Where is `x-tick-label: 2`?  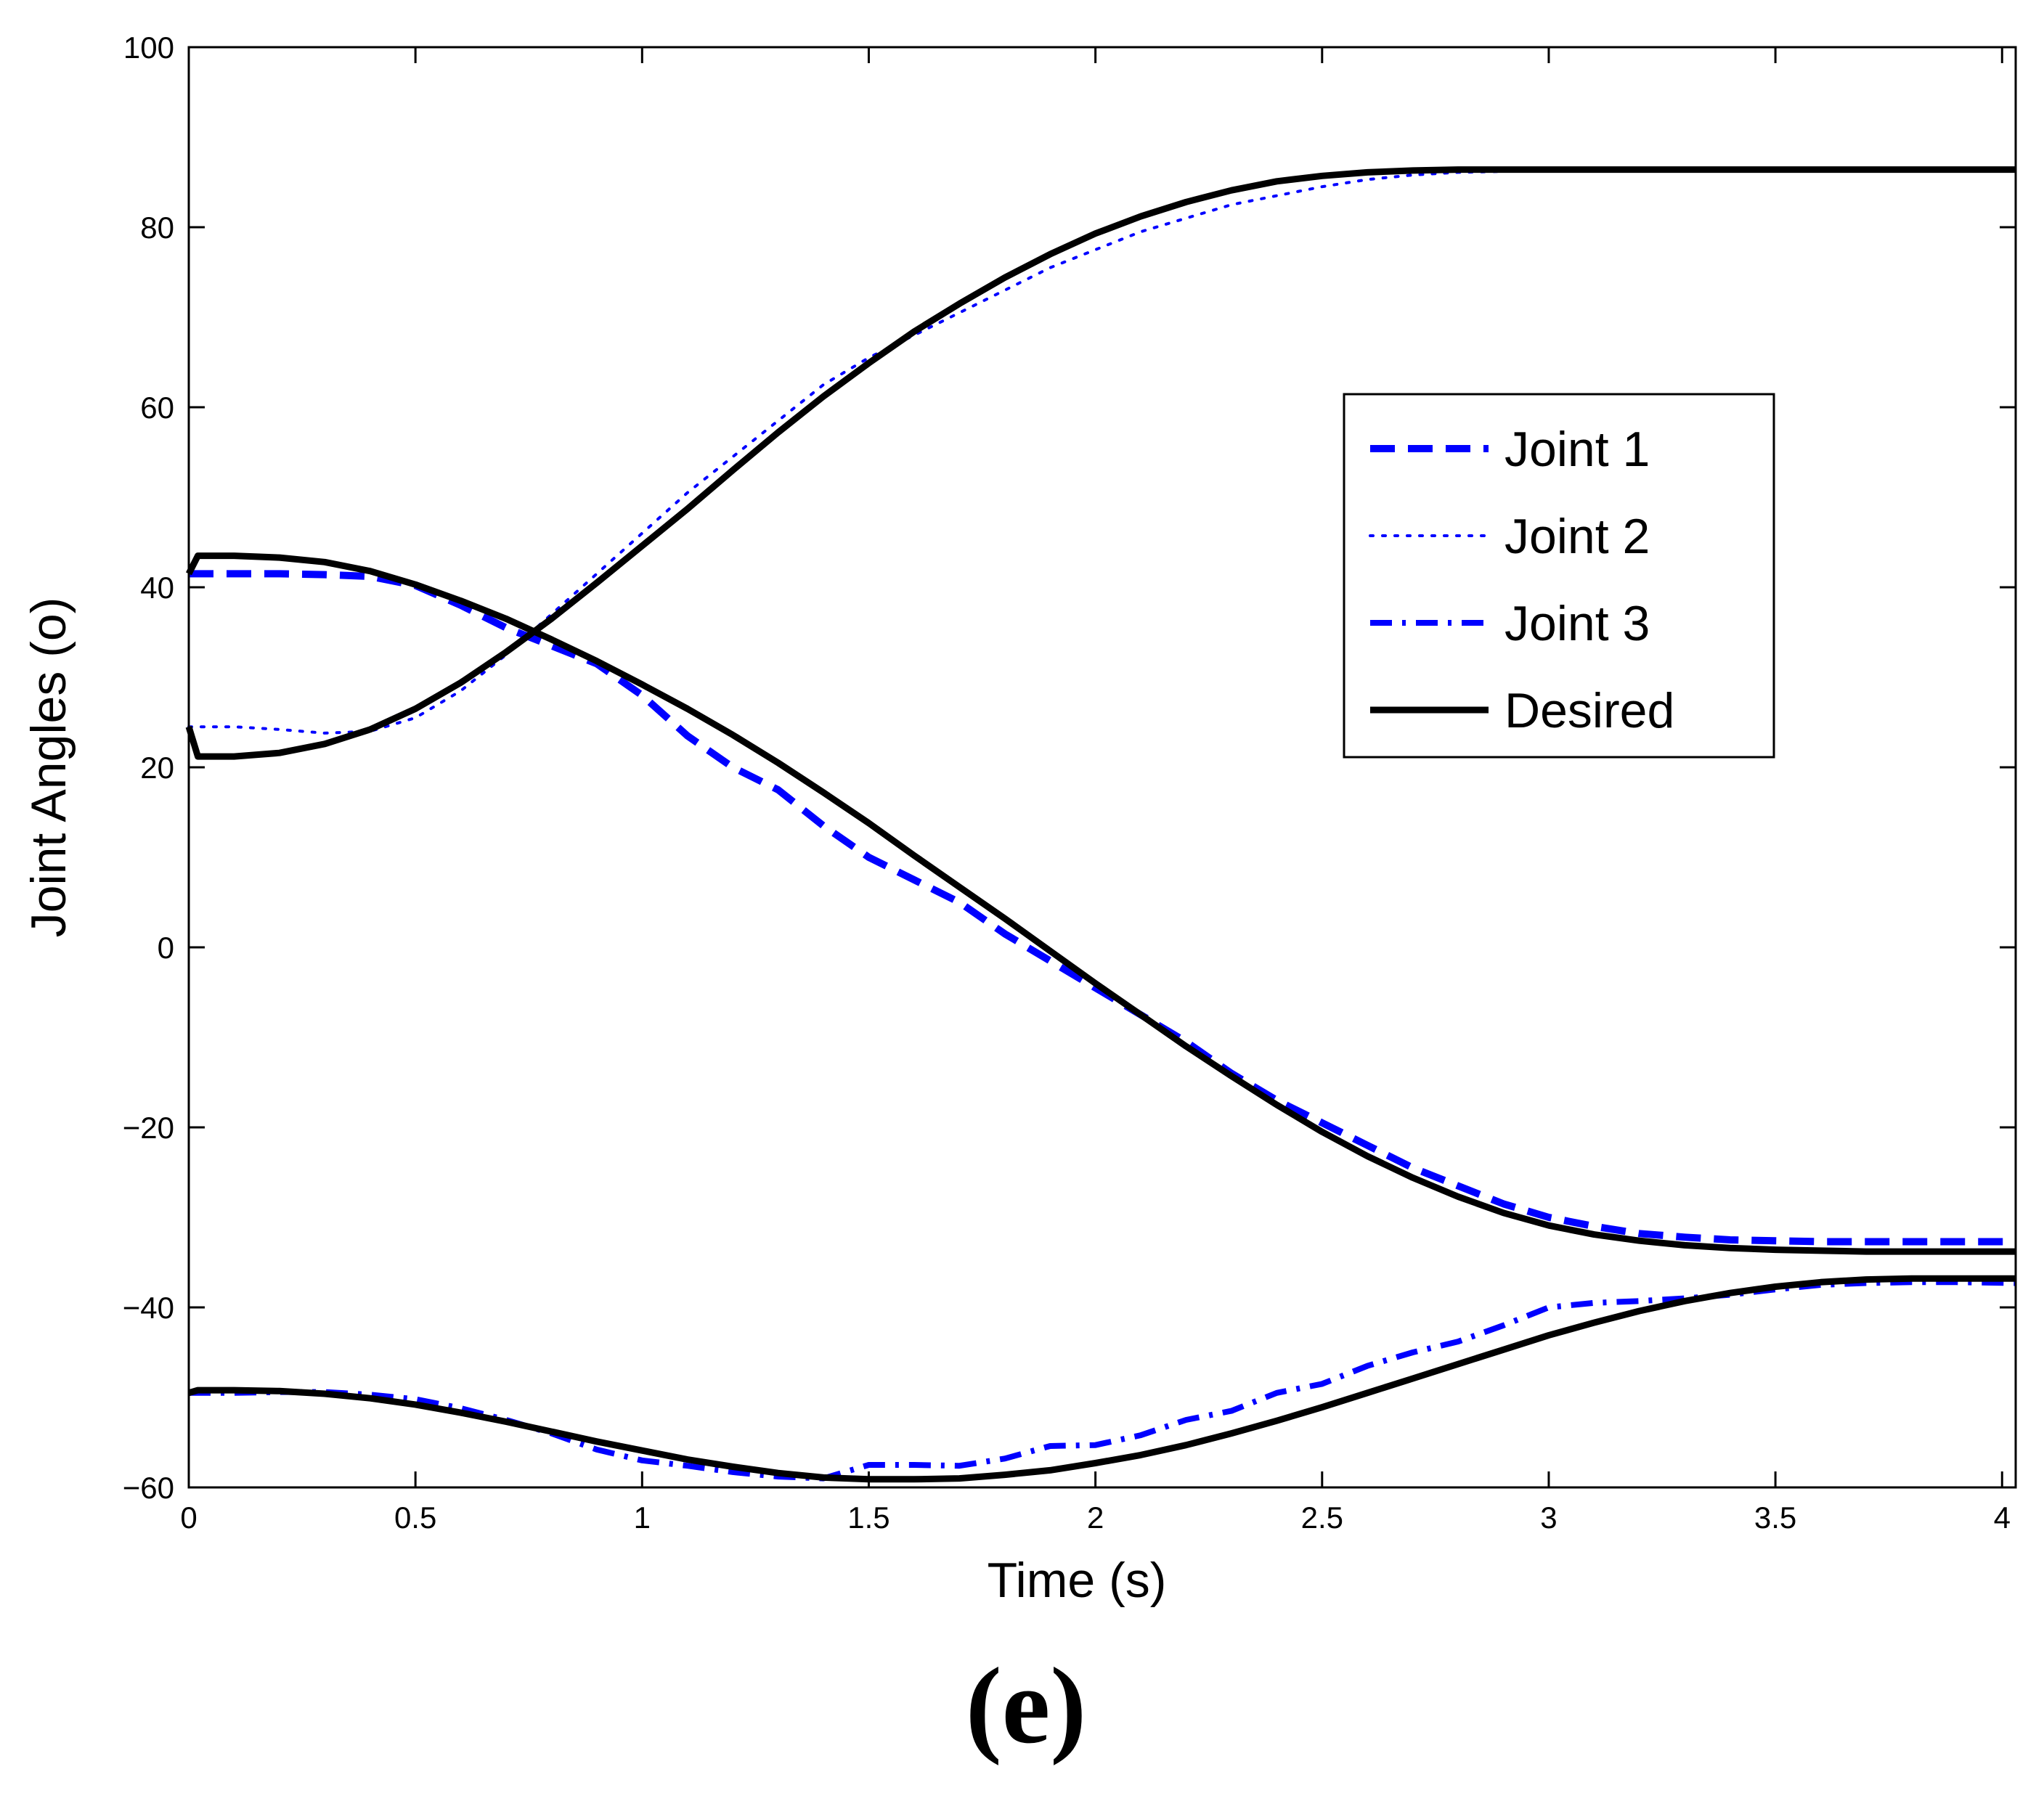 x-tick-label: 2 is located at coordinates (1095, 1518).